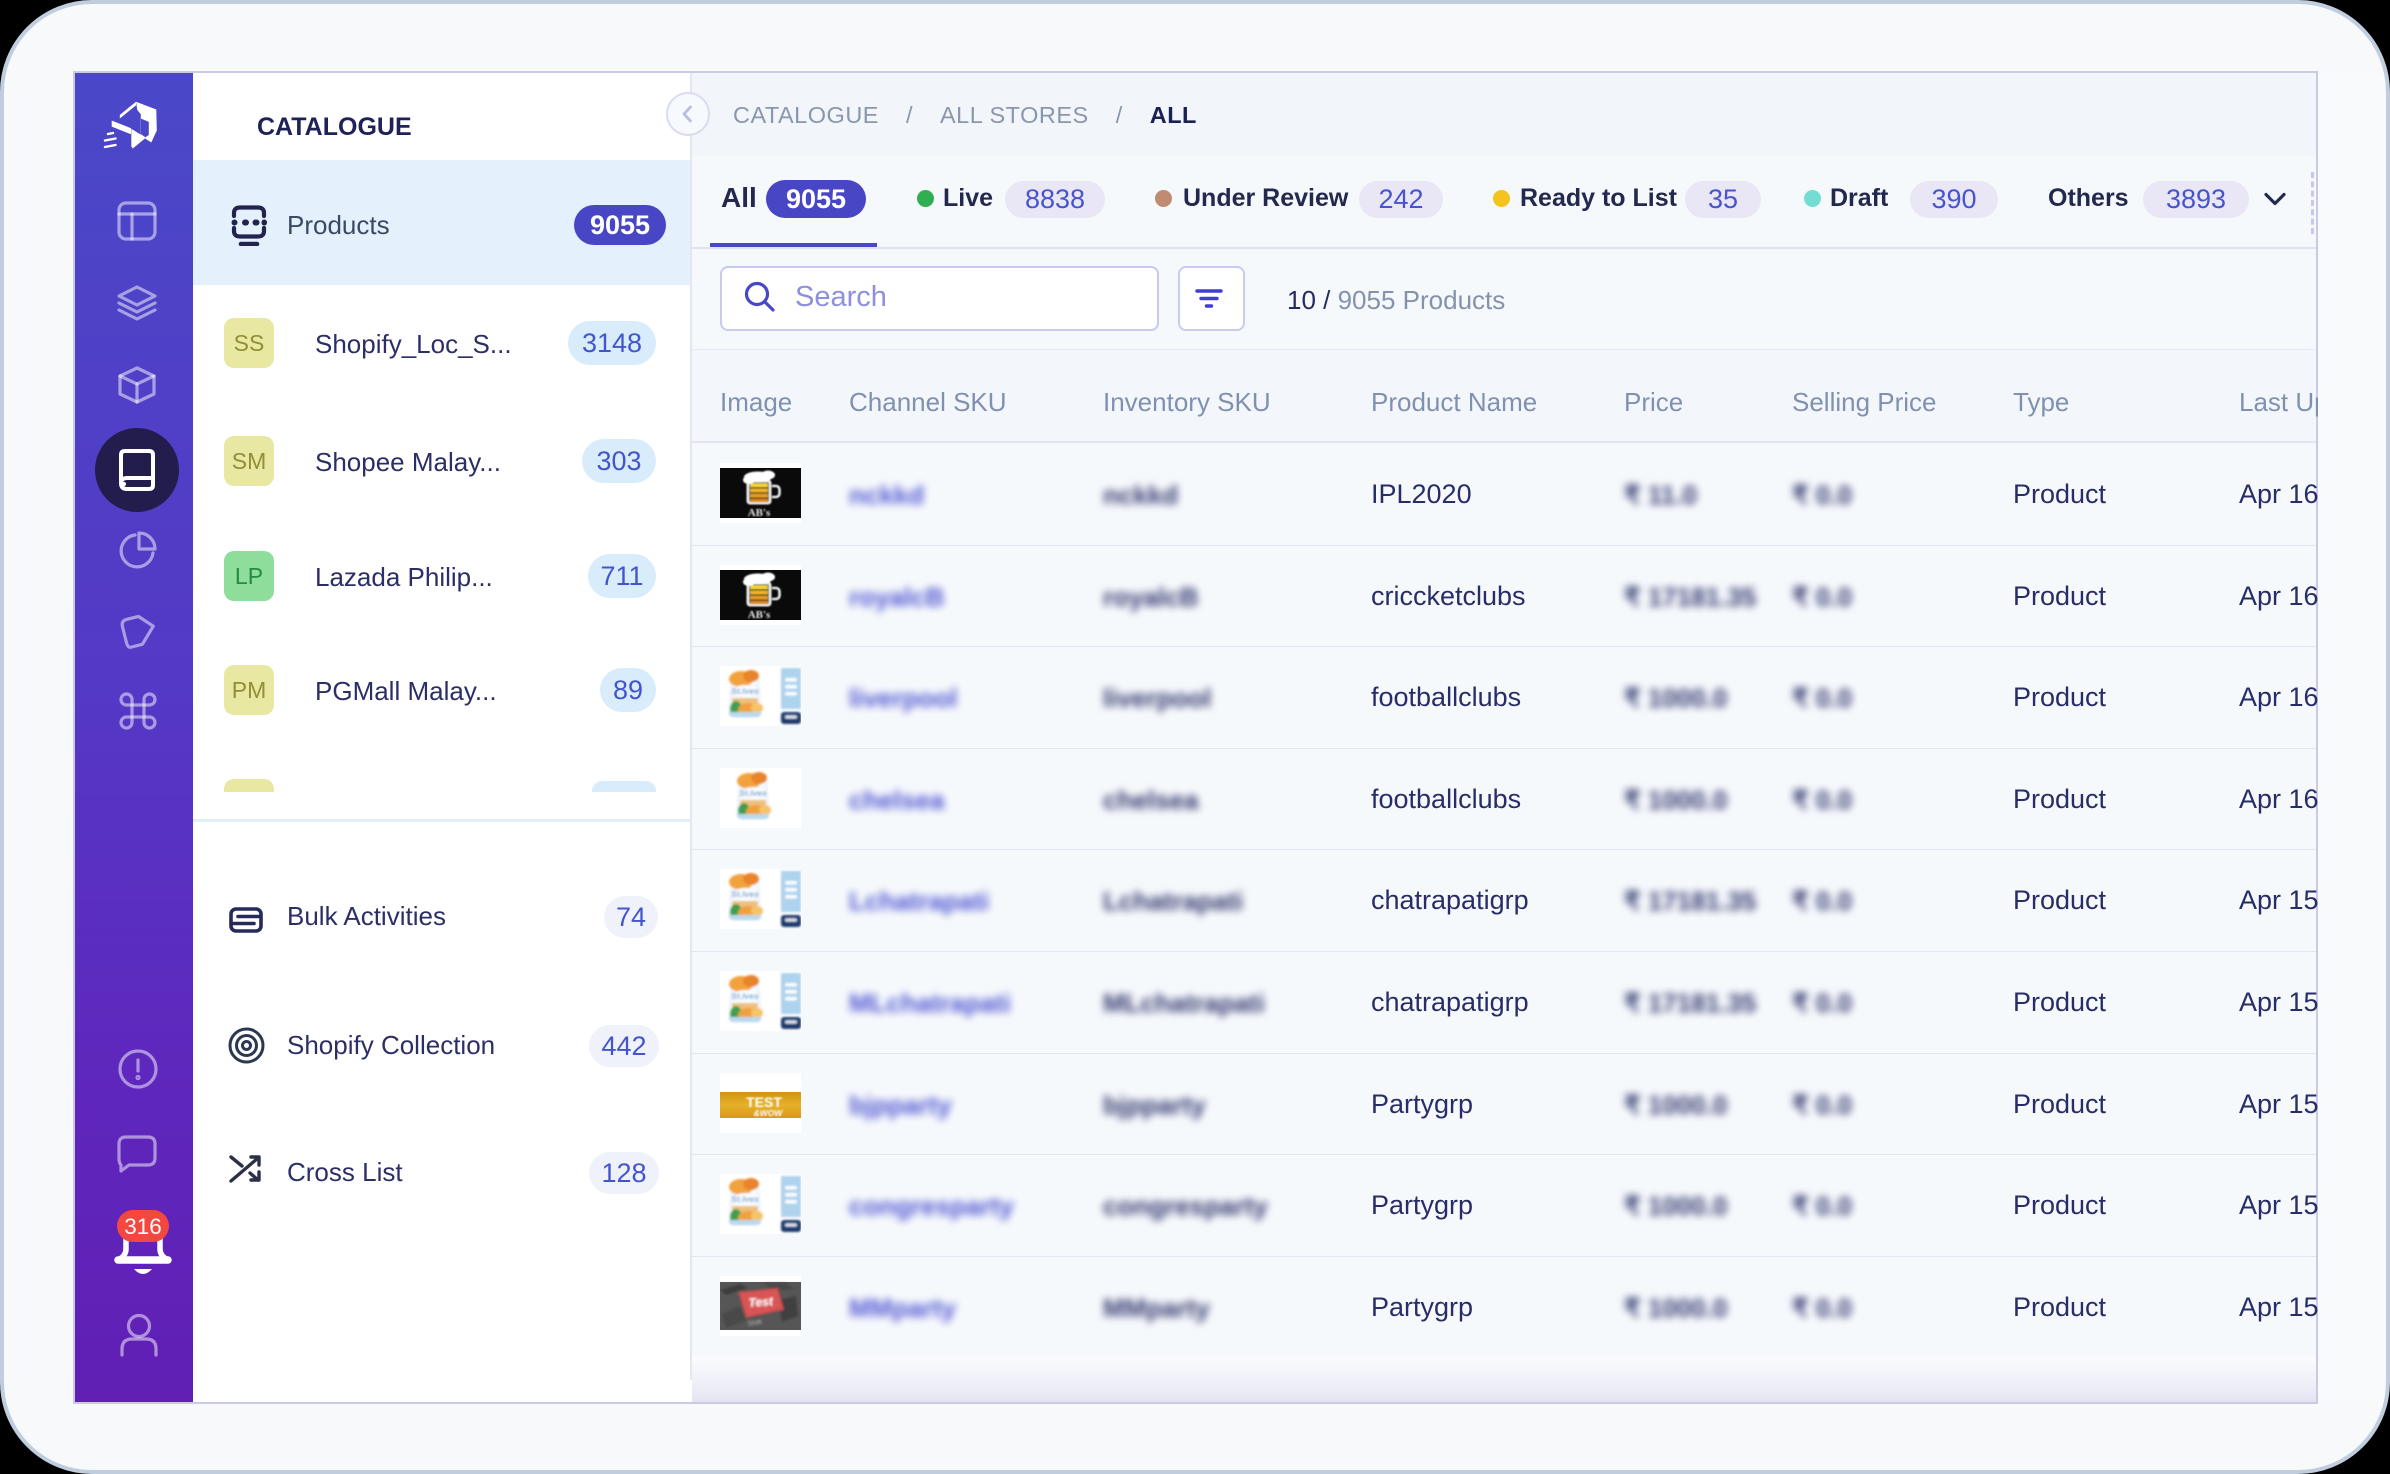 The width and height of the screenshot is (2390, 1474). What do you see at coordinates (754, 1323) in the screenshot?
I see `svg-text: Shift` at bounding box center [754, 1323].